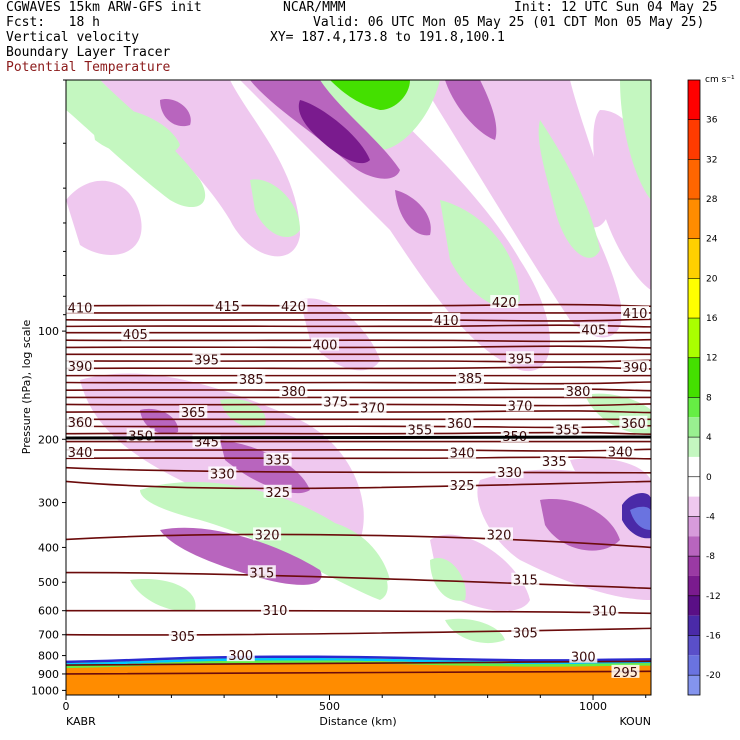  What do you see at coordinates (636, 516) in the screenshot?
I see `rising-plume-blue` at bounding box center [636, 516].